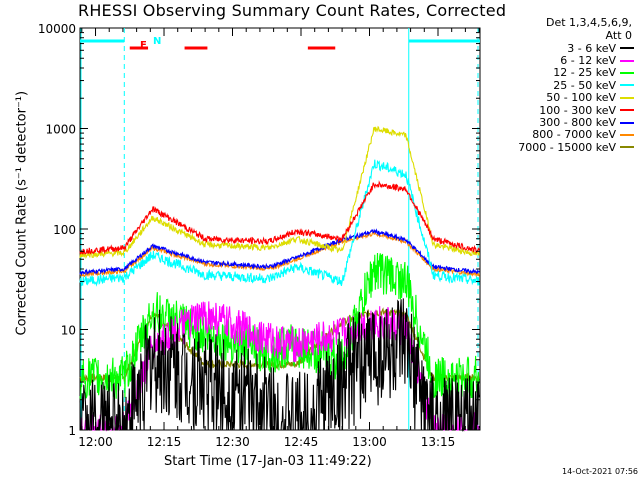  I want to click on legend-entry: 12 - 25 keV, so click(558, 73).